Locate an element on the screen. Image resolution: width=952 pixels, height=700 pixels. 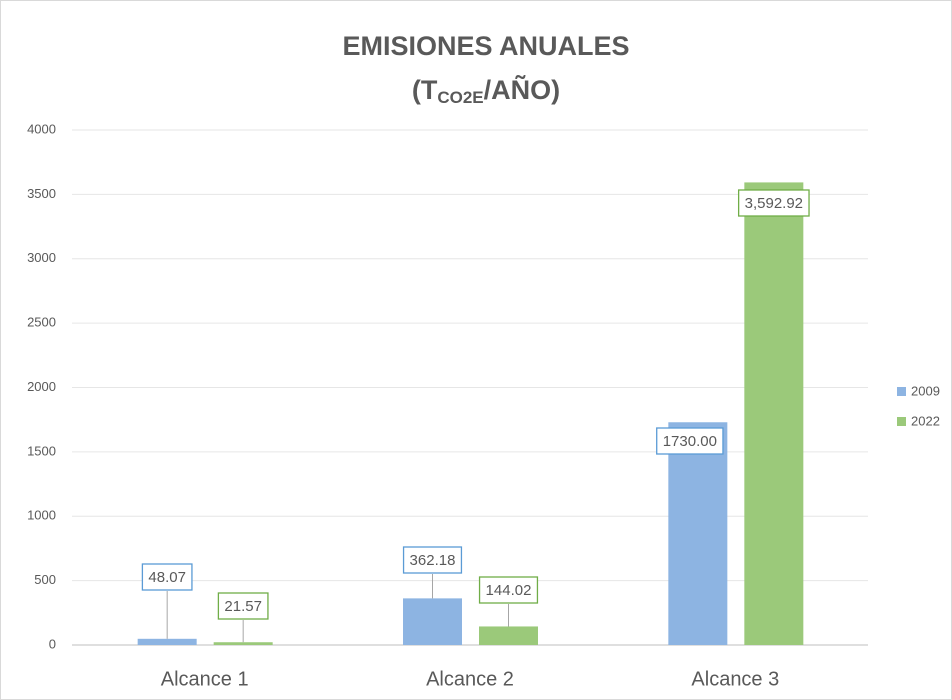
y-tick-label: 2000 is located at coordinates (41, 386).